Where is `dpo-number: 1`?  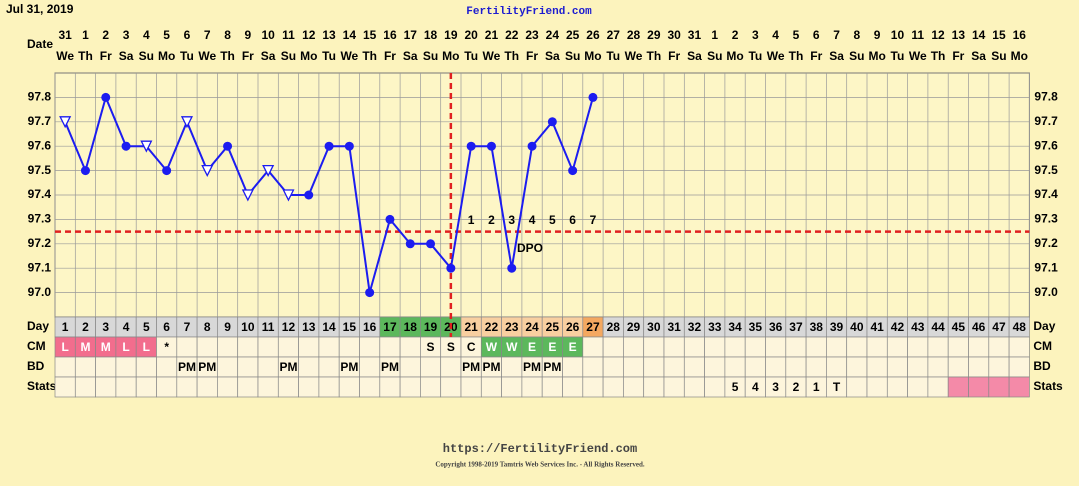 dpo-number: 1 is located at coordinates (471, 220).